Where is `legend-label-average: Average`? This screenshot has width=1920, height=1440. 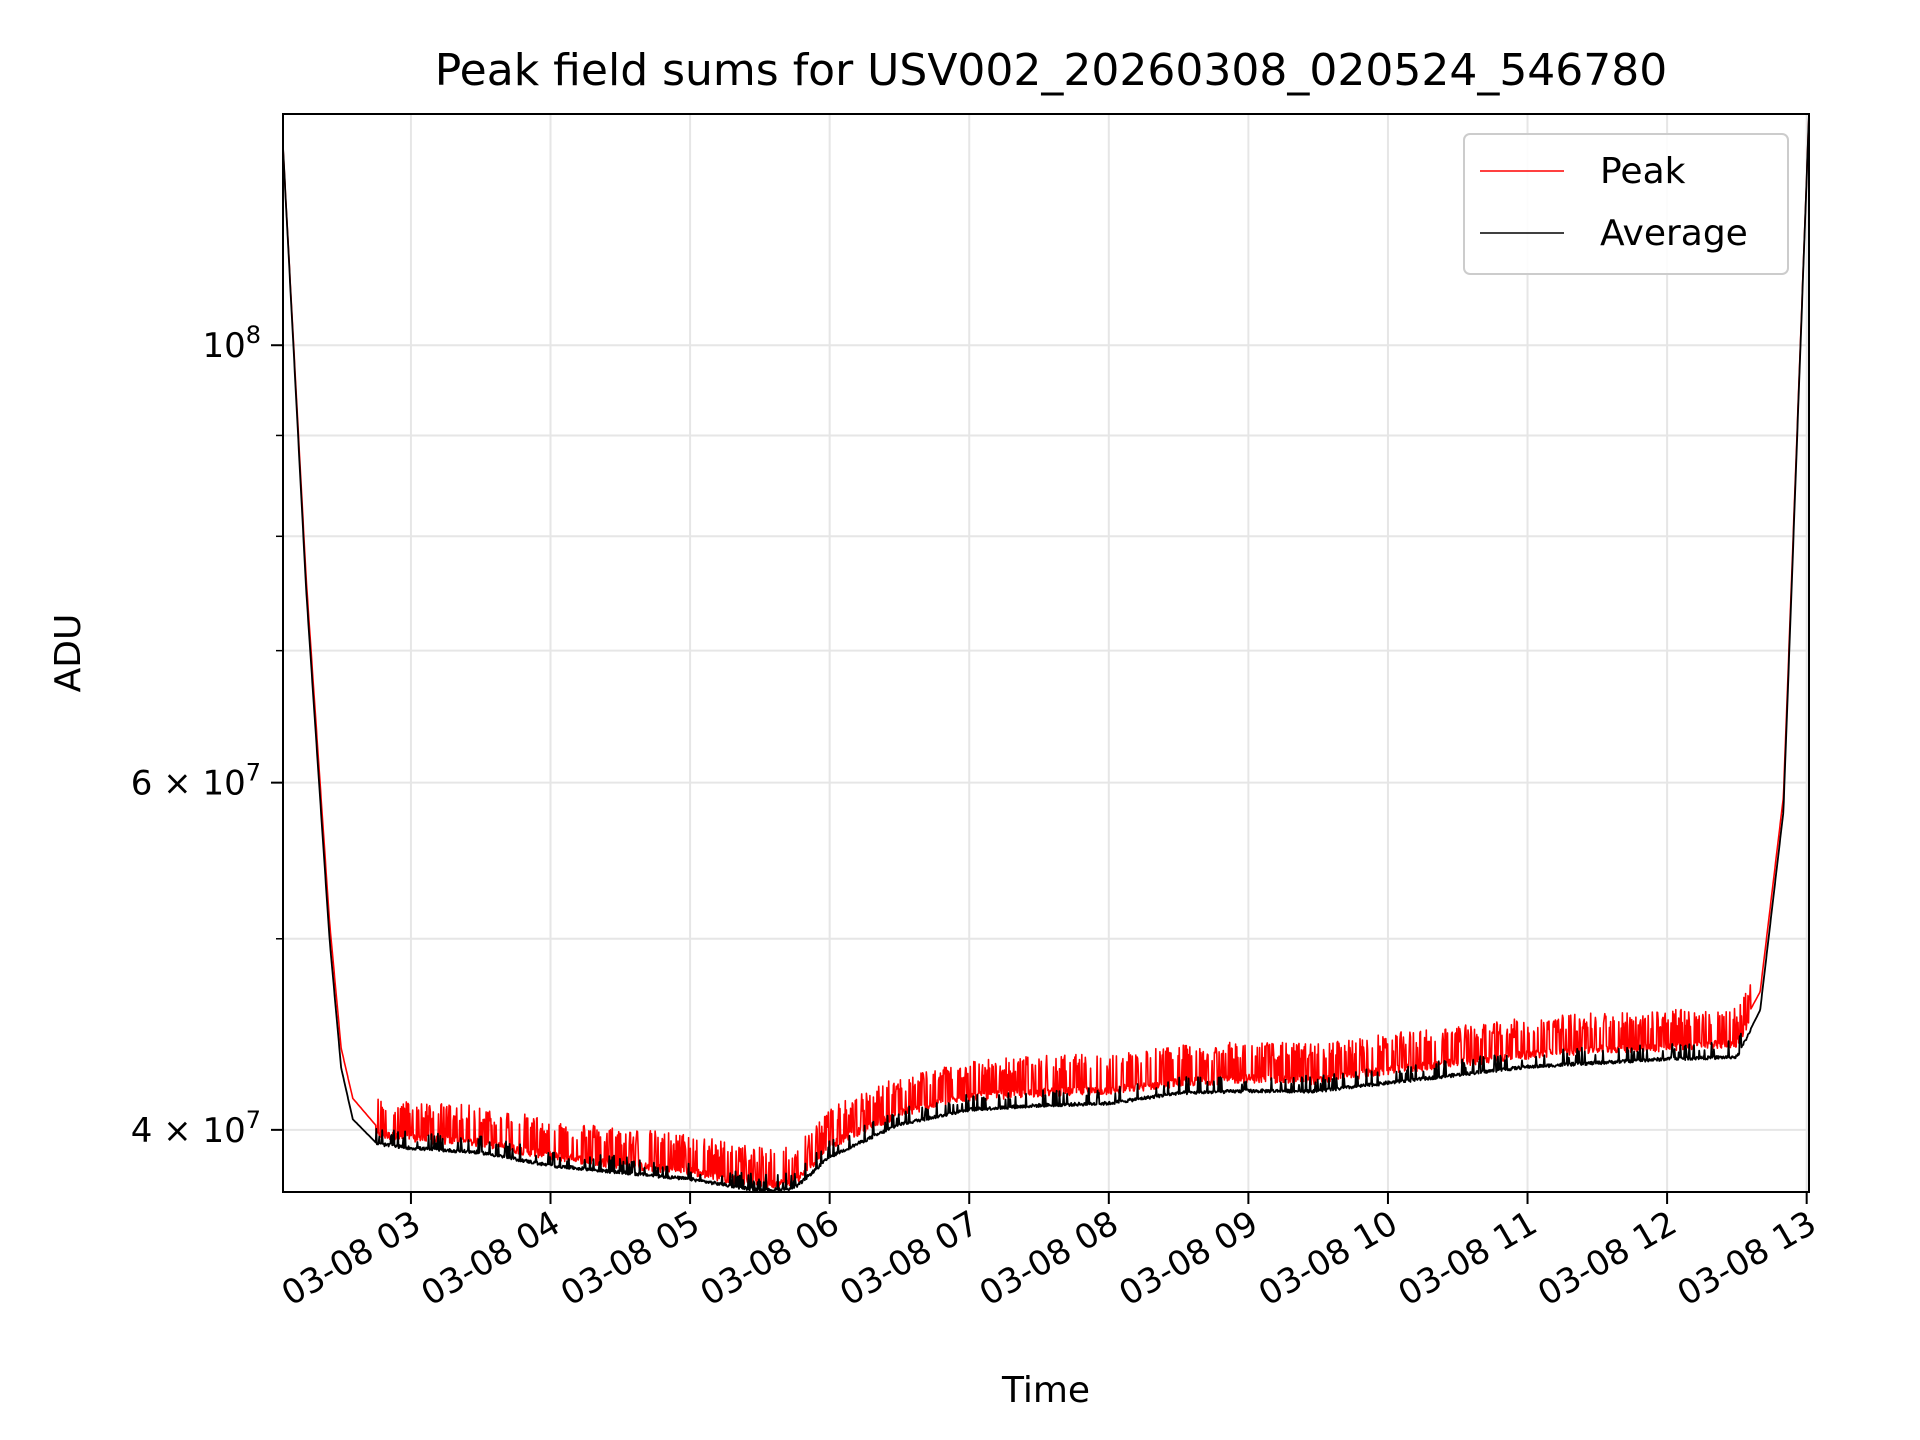
legend-label-average: Average is located at coordinates (1674, 233).